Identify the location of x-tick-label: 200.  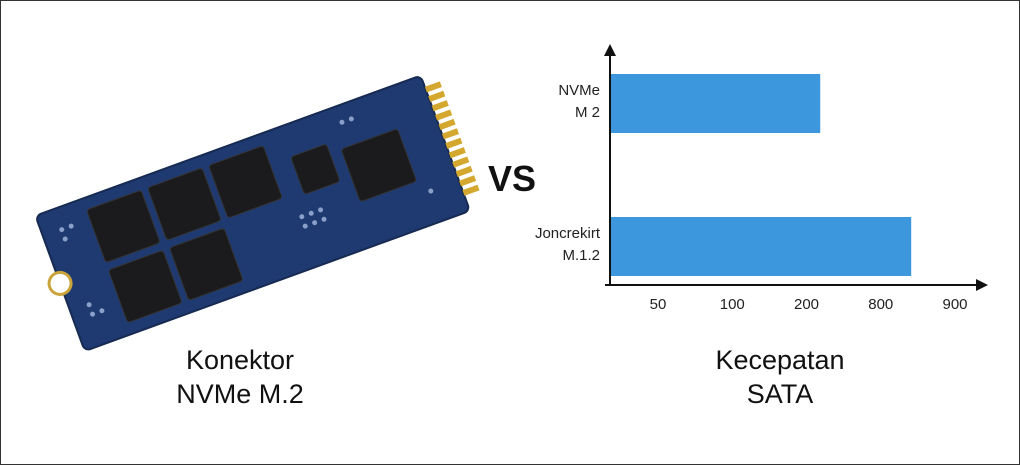
(806, 304).